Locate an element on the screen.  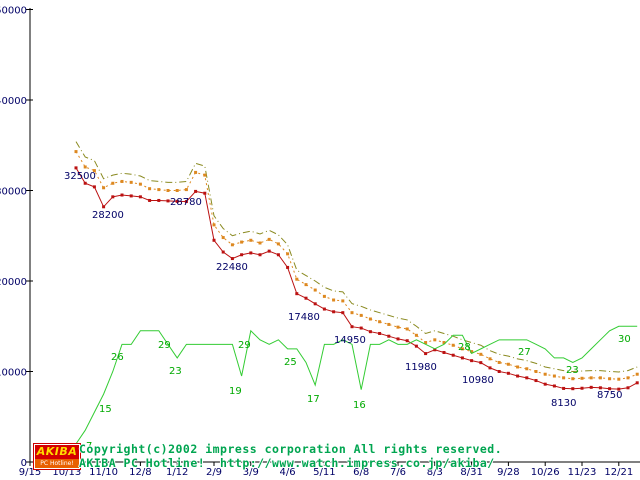
y-tick-label: 40000 is located at coordinates (13, 101).